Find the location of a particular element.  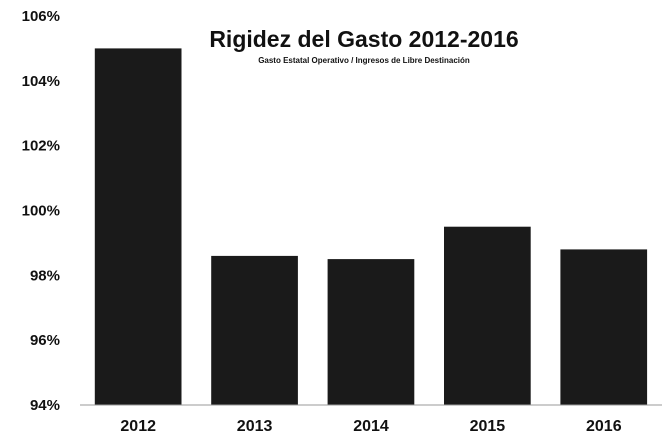

y-tick-label: 94% is located at coordinates (45, 405).